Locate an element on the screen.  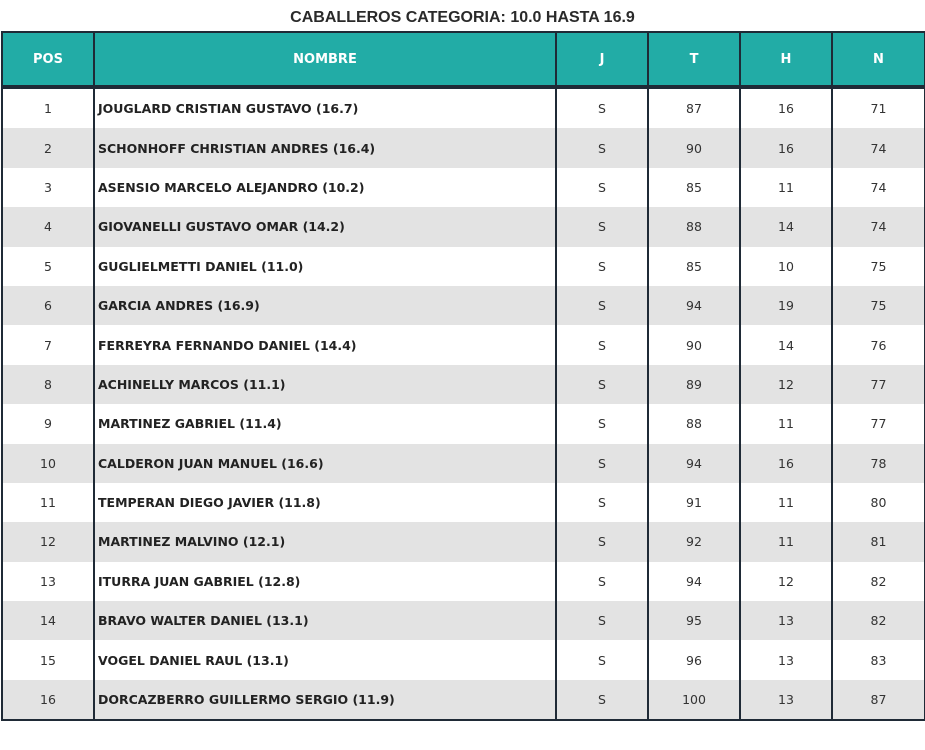
table-row: 4 GIOVANELLI GUSTAVO OMAR (14.2) S 88 14 74 is located at coordinates (463, 227).